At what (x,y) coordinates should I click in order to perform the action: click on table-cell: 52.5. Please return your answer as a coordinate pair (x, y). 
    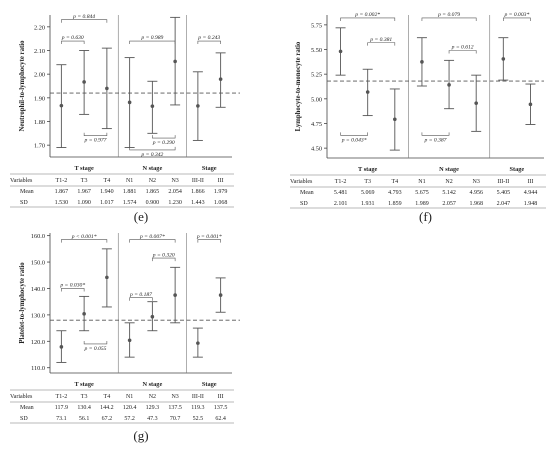
    Looking at the image, I should click on (198, 419).